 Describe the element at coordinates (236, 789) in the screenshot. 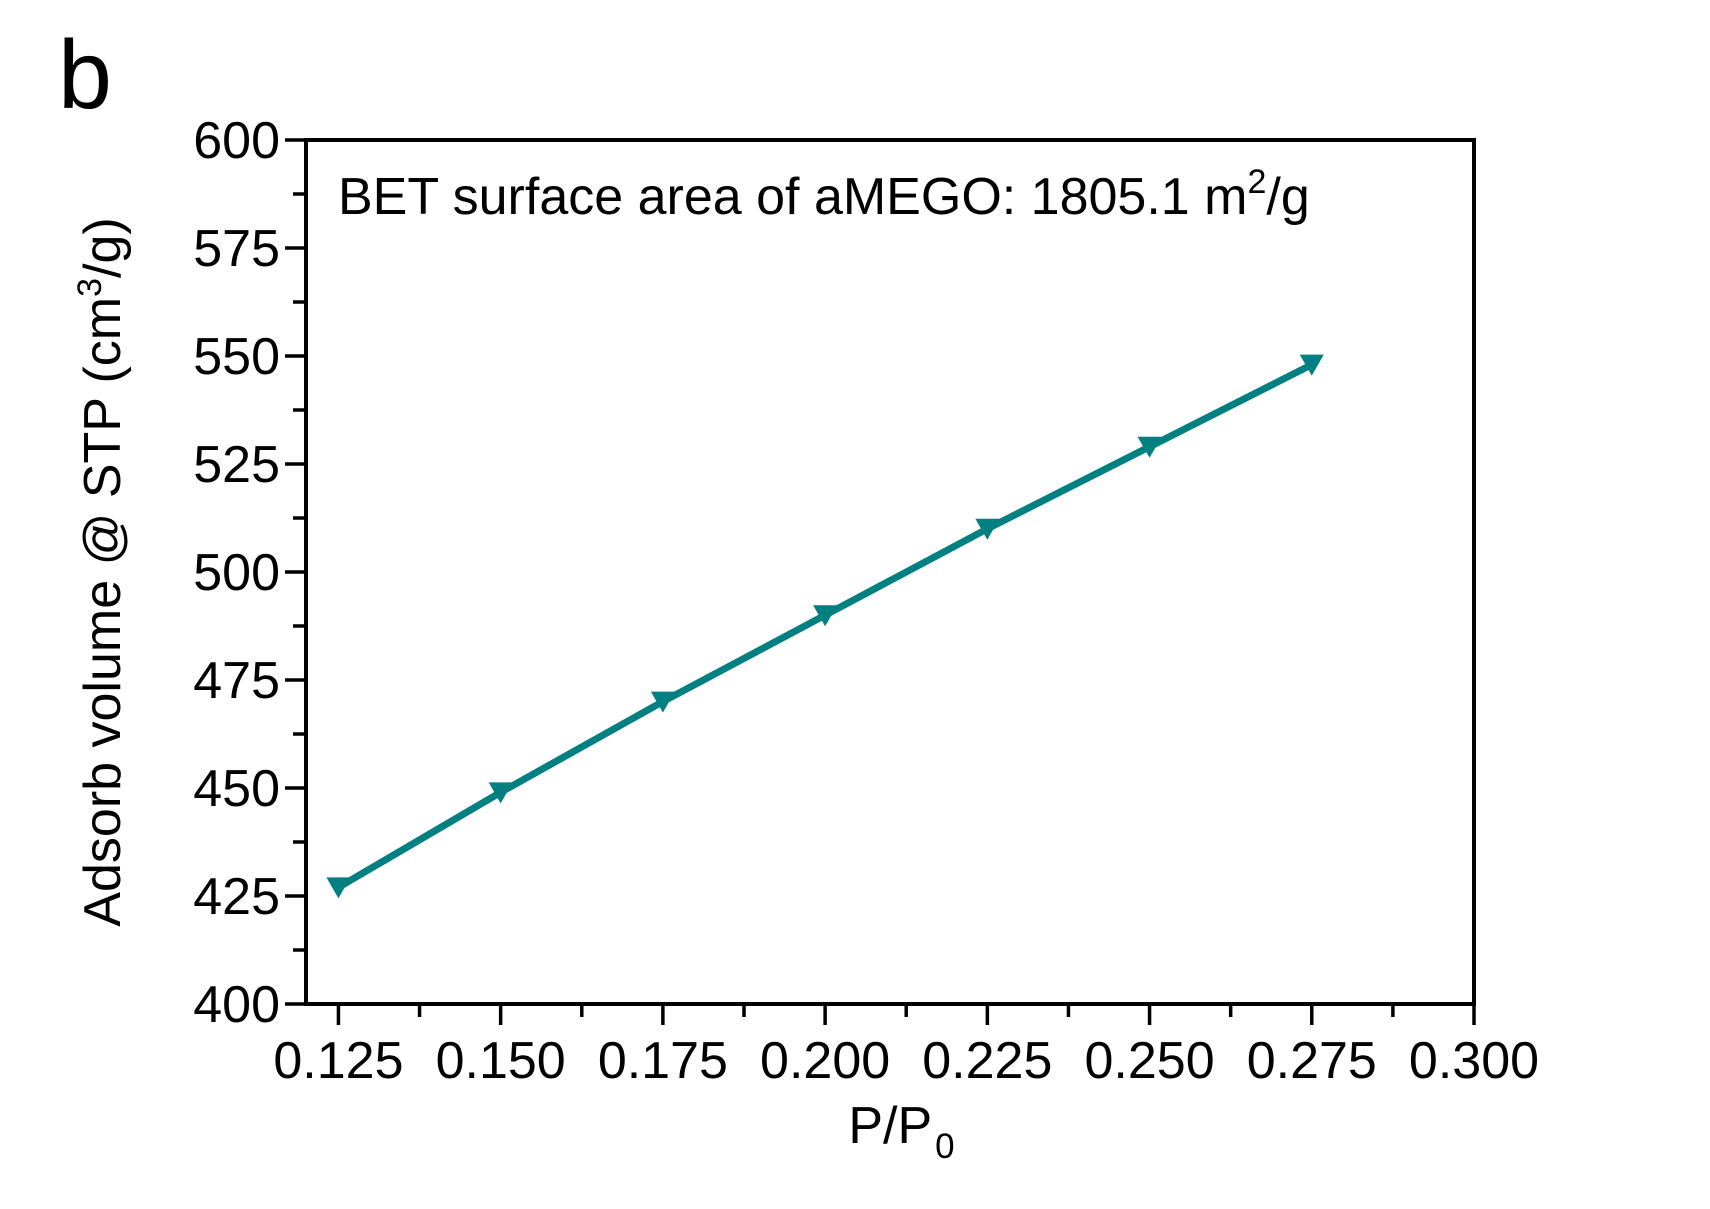

I see `y-tick-label: 450` at that location.